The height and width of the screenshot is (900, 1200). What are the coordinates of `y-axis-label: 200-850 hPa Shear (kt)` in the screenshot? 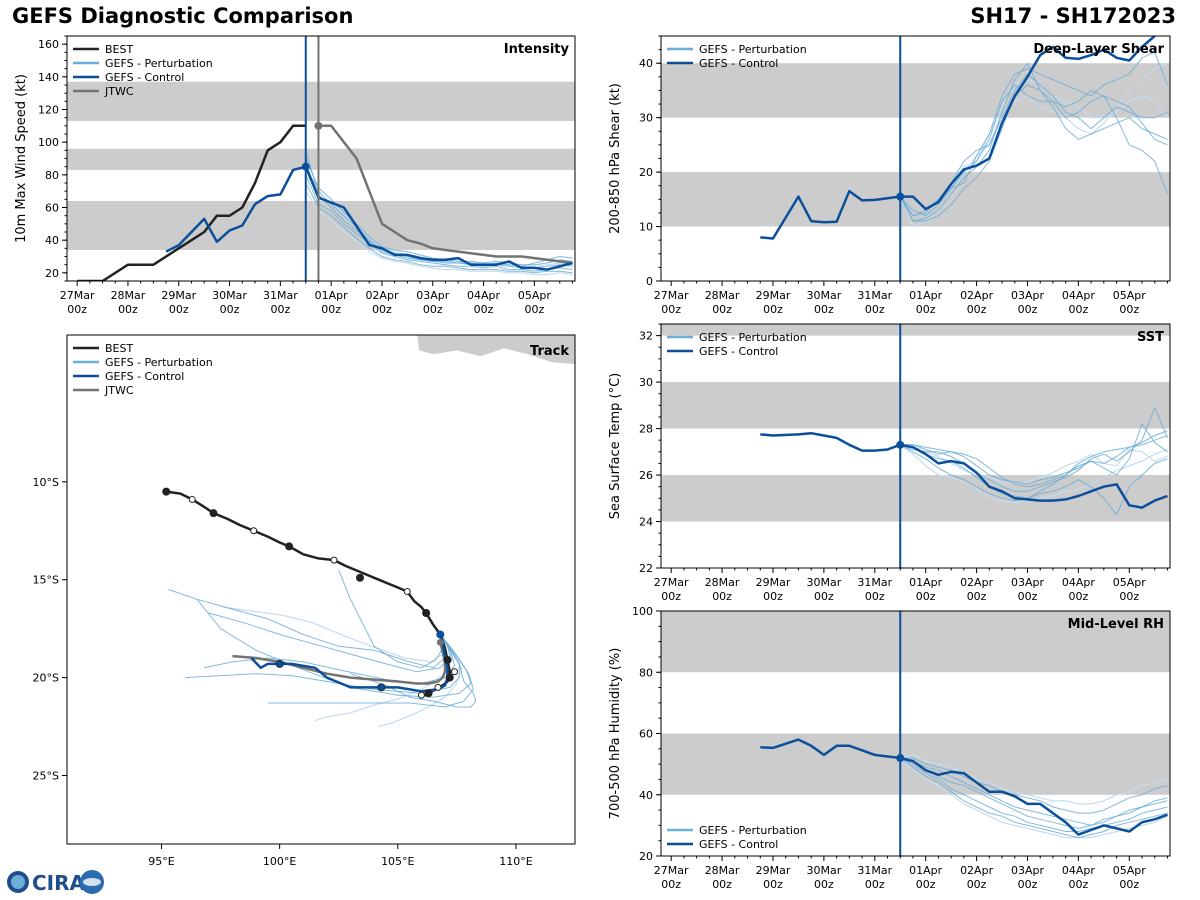 It's located at (615, 158).